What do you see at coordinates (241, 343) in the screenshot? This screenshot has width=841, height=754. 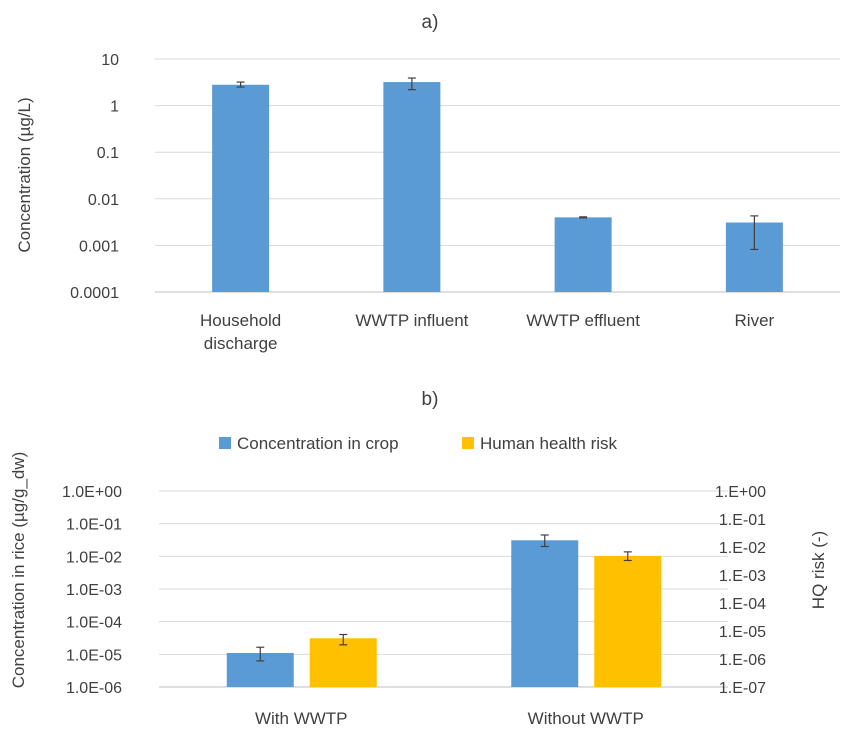 I see `a-category-label: discharge` at bounding box center [241, 343].